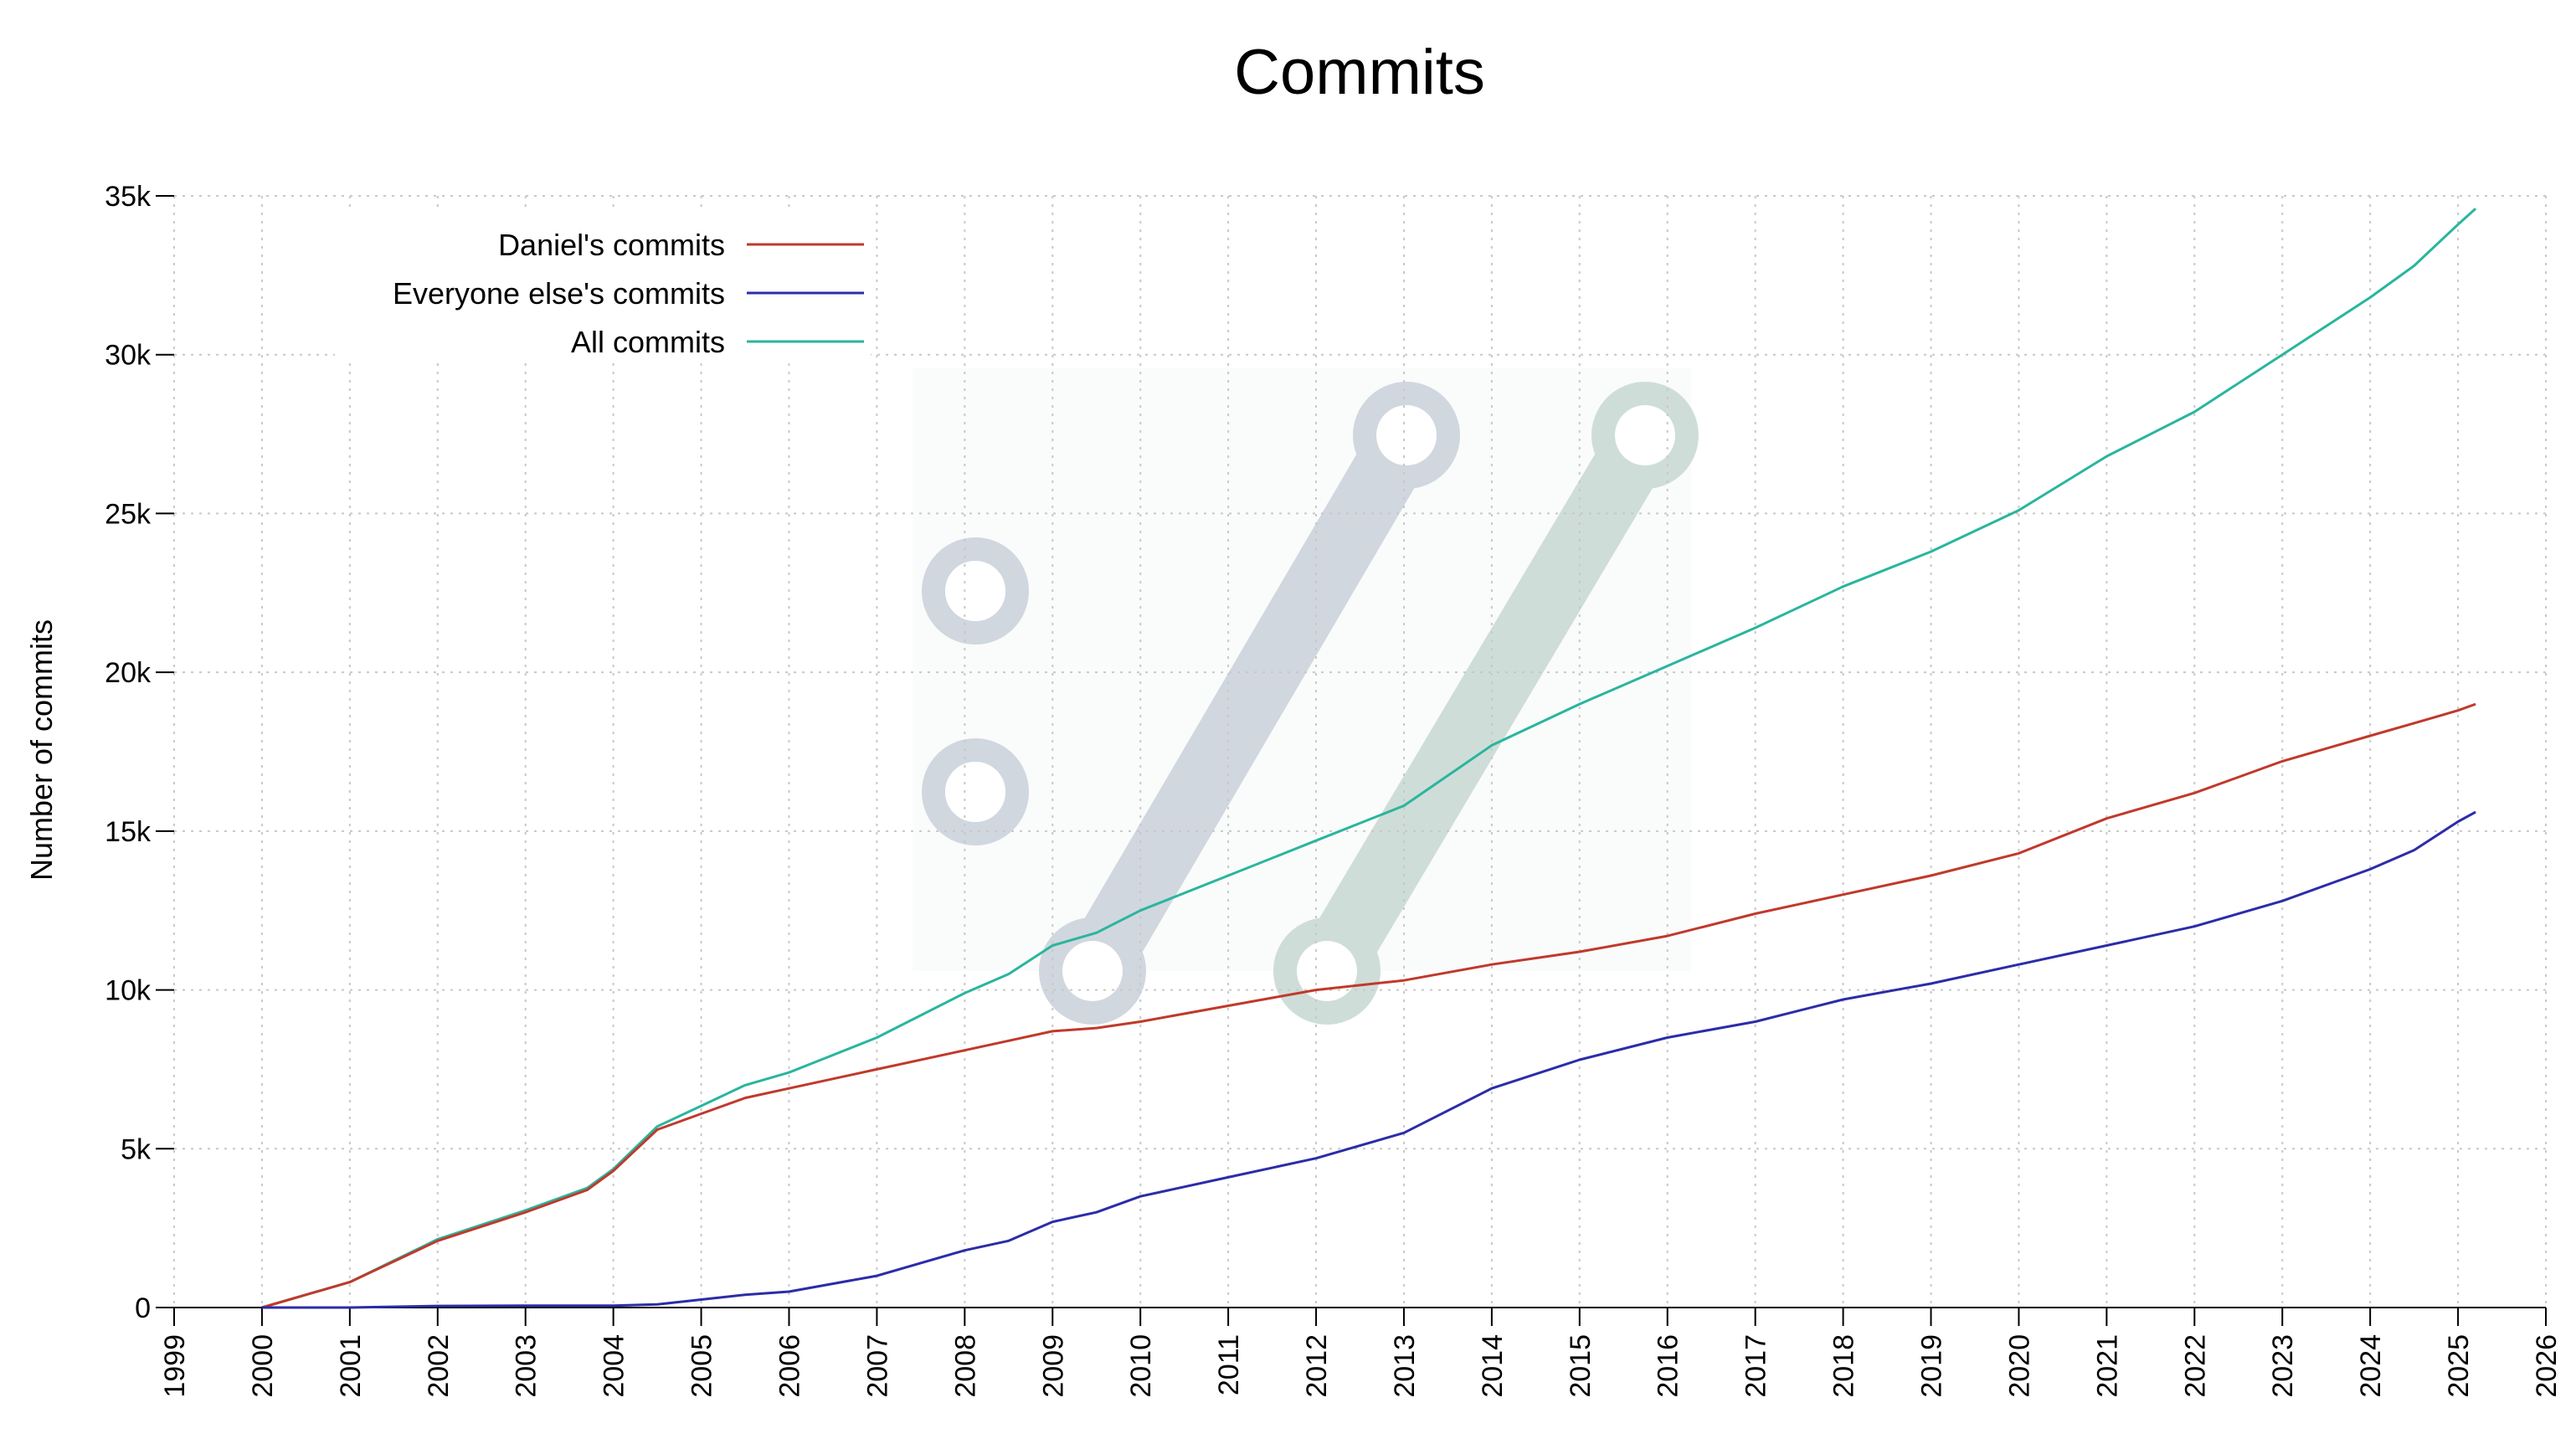  What do you see at coordinates (2019, 1366) in the screenshot?
I see `x-tick-label: 2020` at bounding box center [2019, 1366].